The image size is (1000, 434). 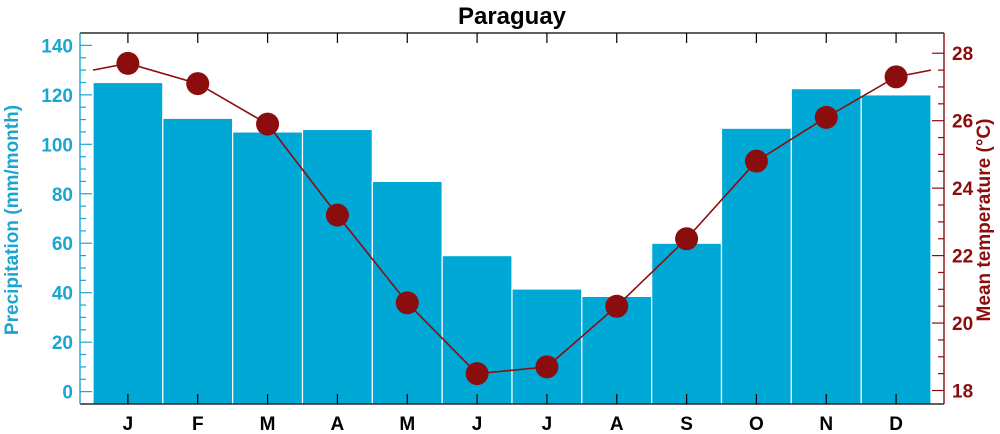 What do you see at coordinates (12, 220) in the screenshot?
I see `precipitation-axis-label: Precipitation (mm/month)` at bounding box center [12, 220].